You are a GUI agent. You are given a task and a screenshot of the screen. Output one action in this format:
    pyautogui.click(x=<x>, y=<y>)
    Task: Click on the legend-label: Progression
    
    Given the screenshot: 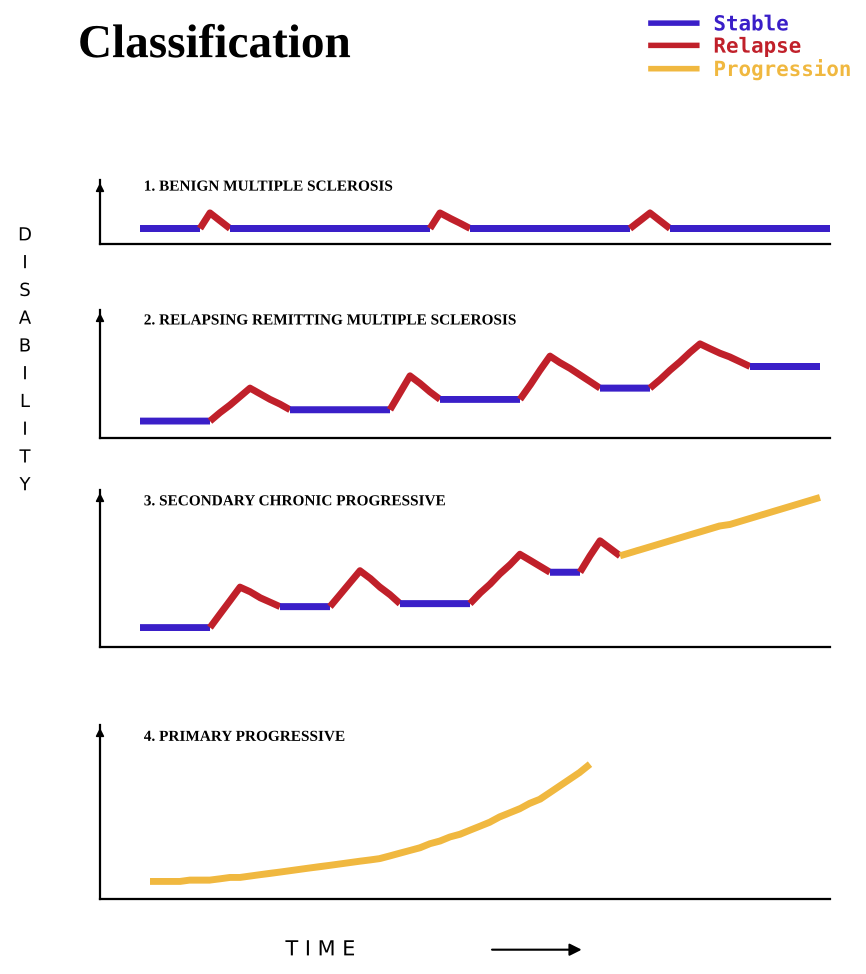 What is the action you would take?
    pyautogui.click(x=782, y=69)
    